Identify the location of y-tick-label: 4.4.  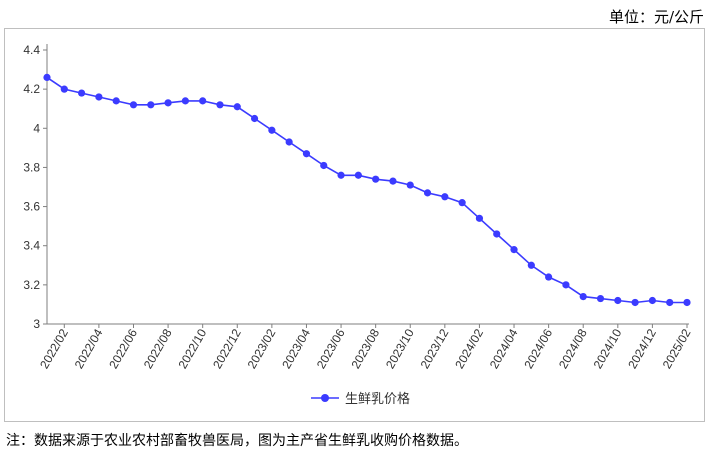
(31, 50).